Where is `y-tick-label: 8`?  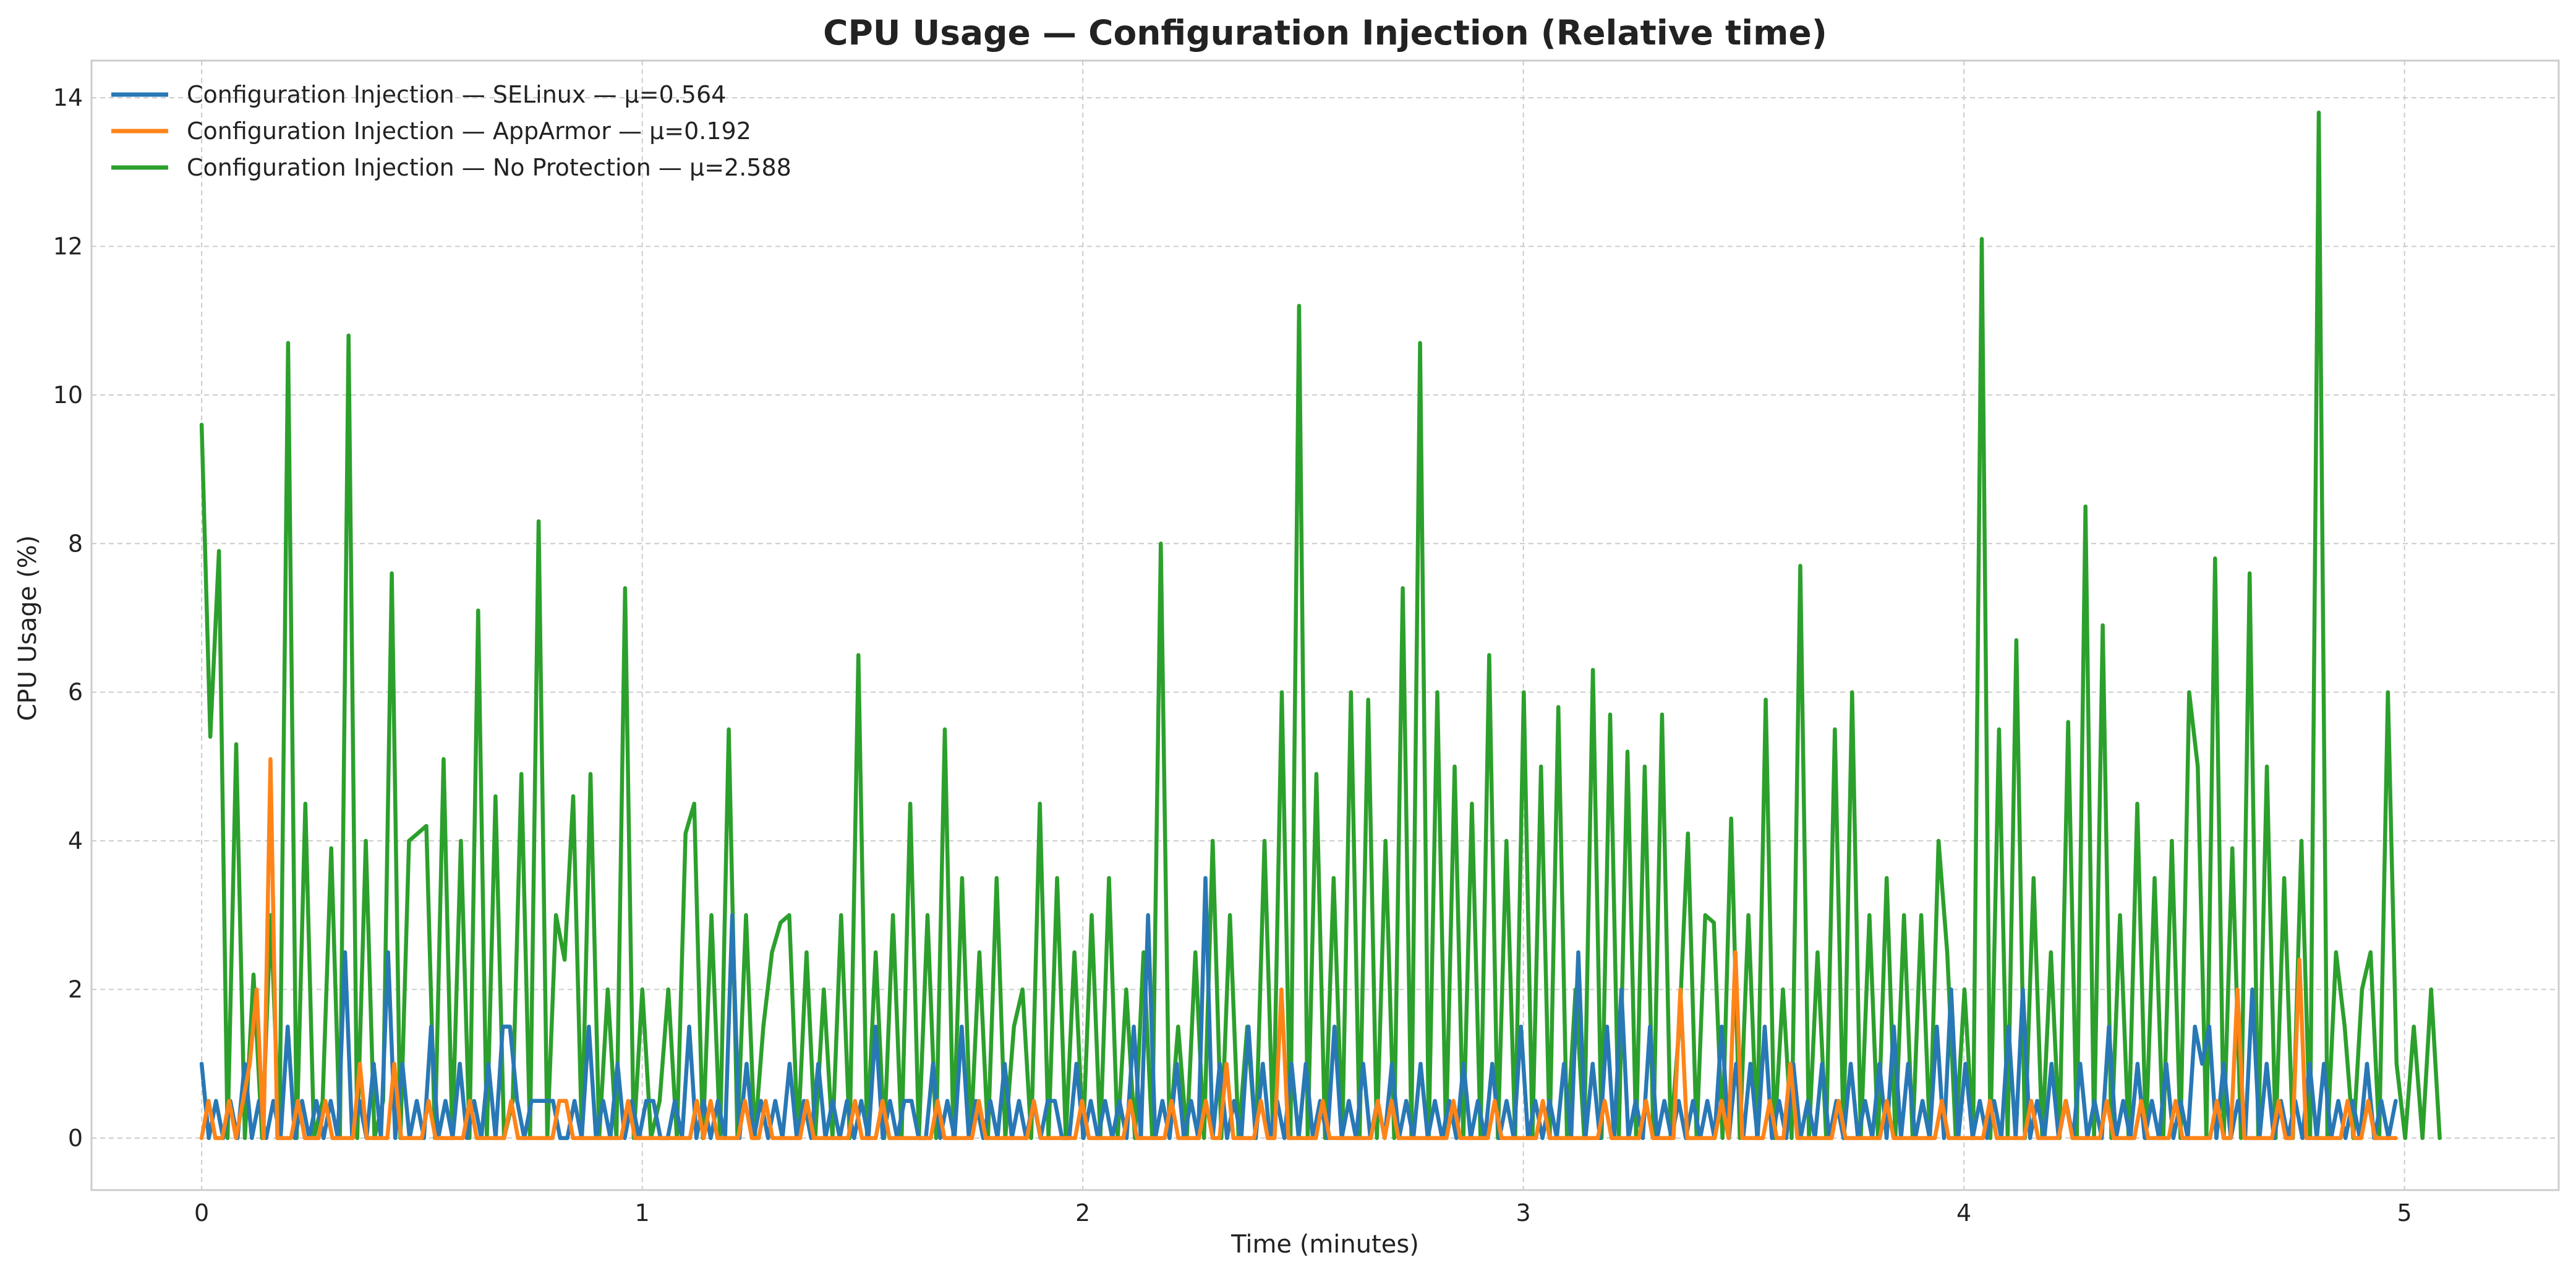
y-tick-label: 8 is located at coordinates (75, 543).